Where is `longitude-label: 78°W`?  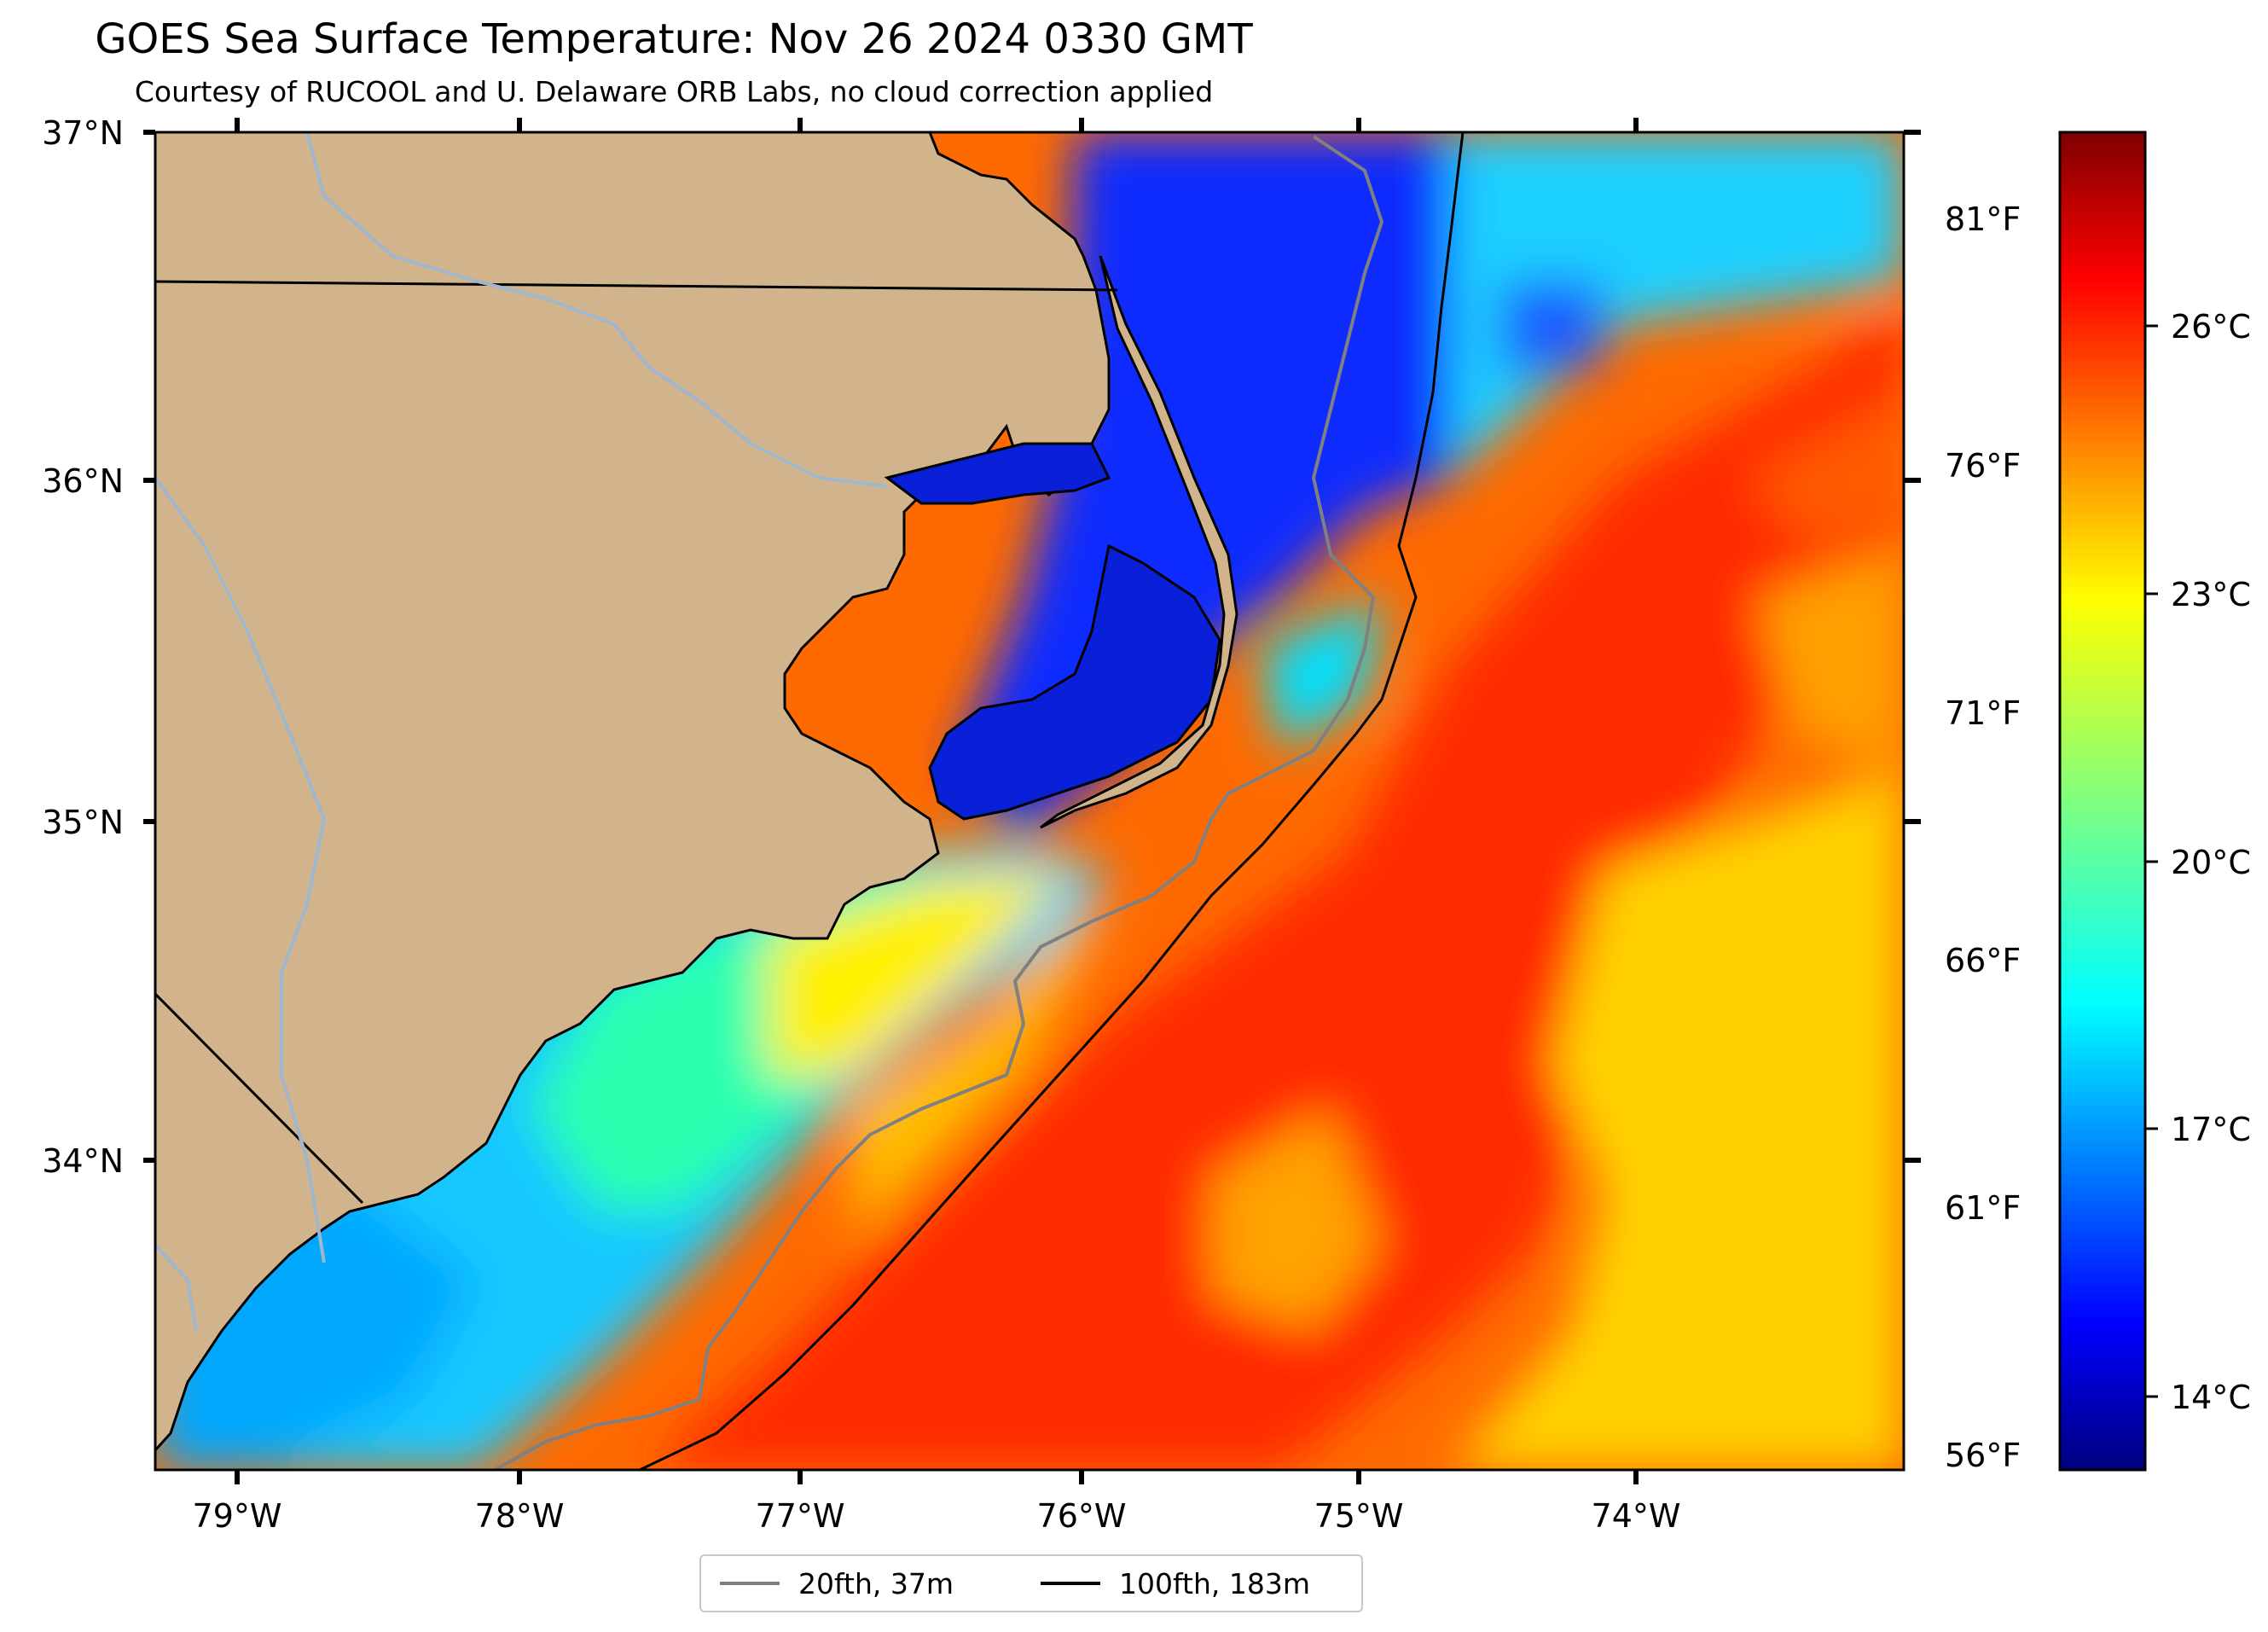
longitude-label: 78°W is located at coordinates (520, 1516).